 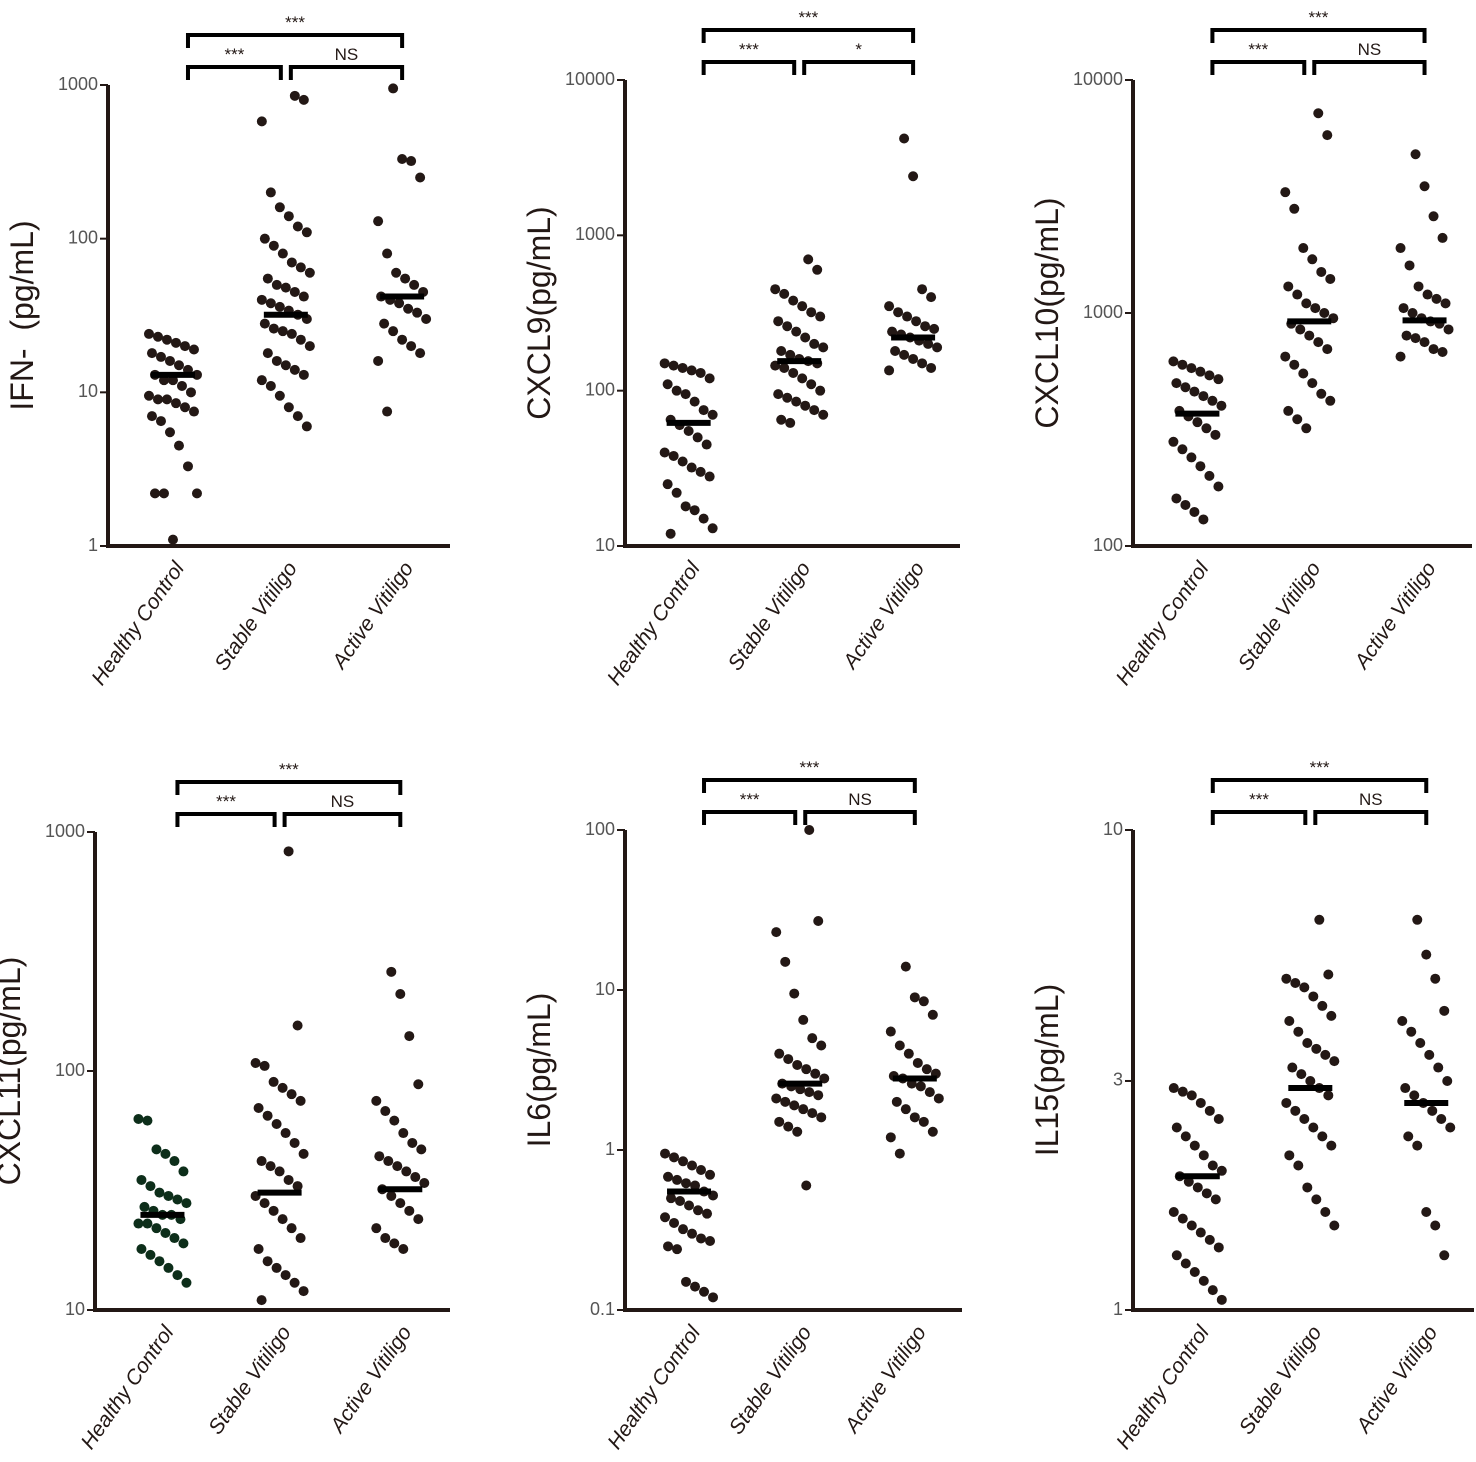 I want to click on y-axis-label: CXCL10(pg/mL), so click(x=1047, y=312).